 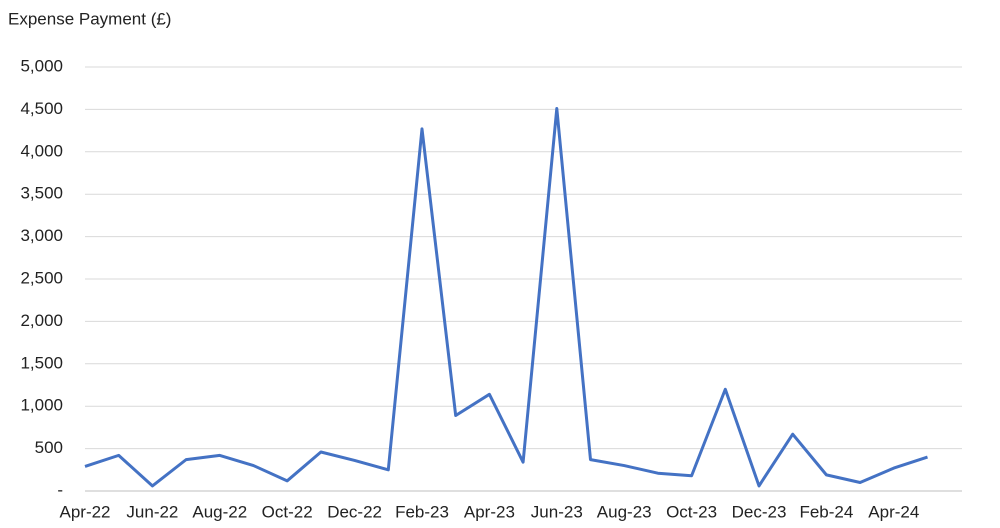 What do you see at coordinates (41, 150) in the screenshot?
I see `y-tick-label: 4,000` at bounding box center [41, 150].